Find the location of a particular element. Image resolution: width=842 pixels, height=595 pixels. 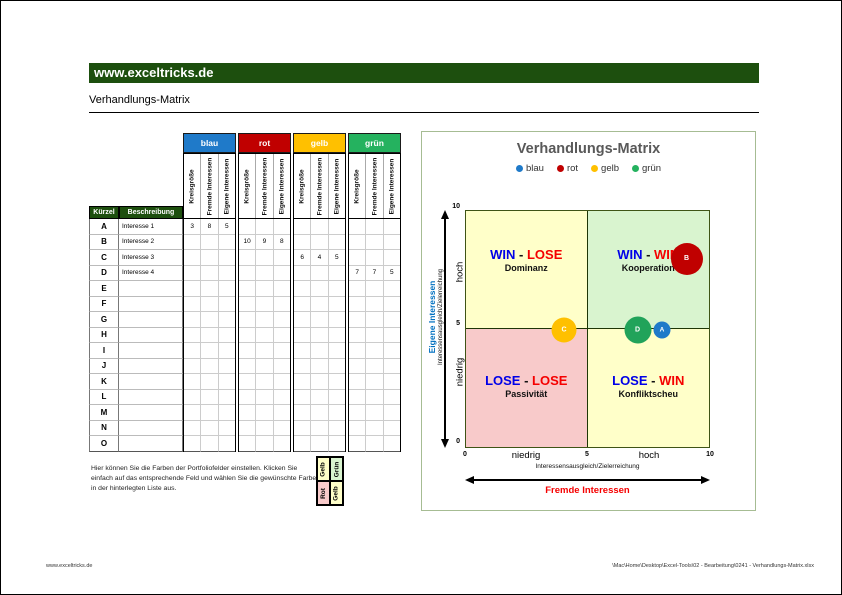

color-picker-cell-0: Gelb is located at coordinates (323, 469).